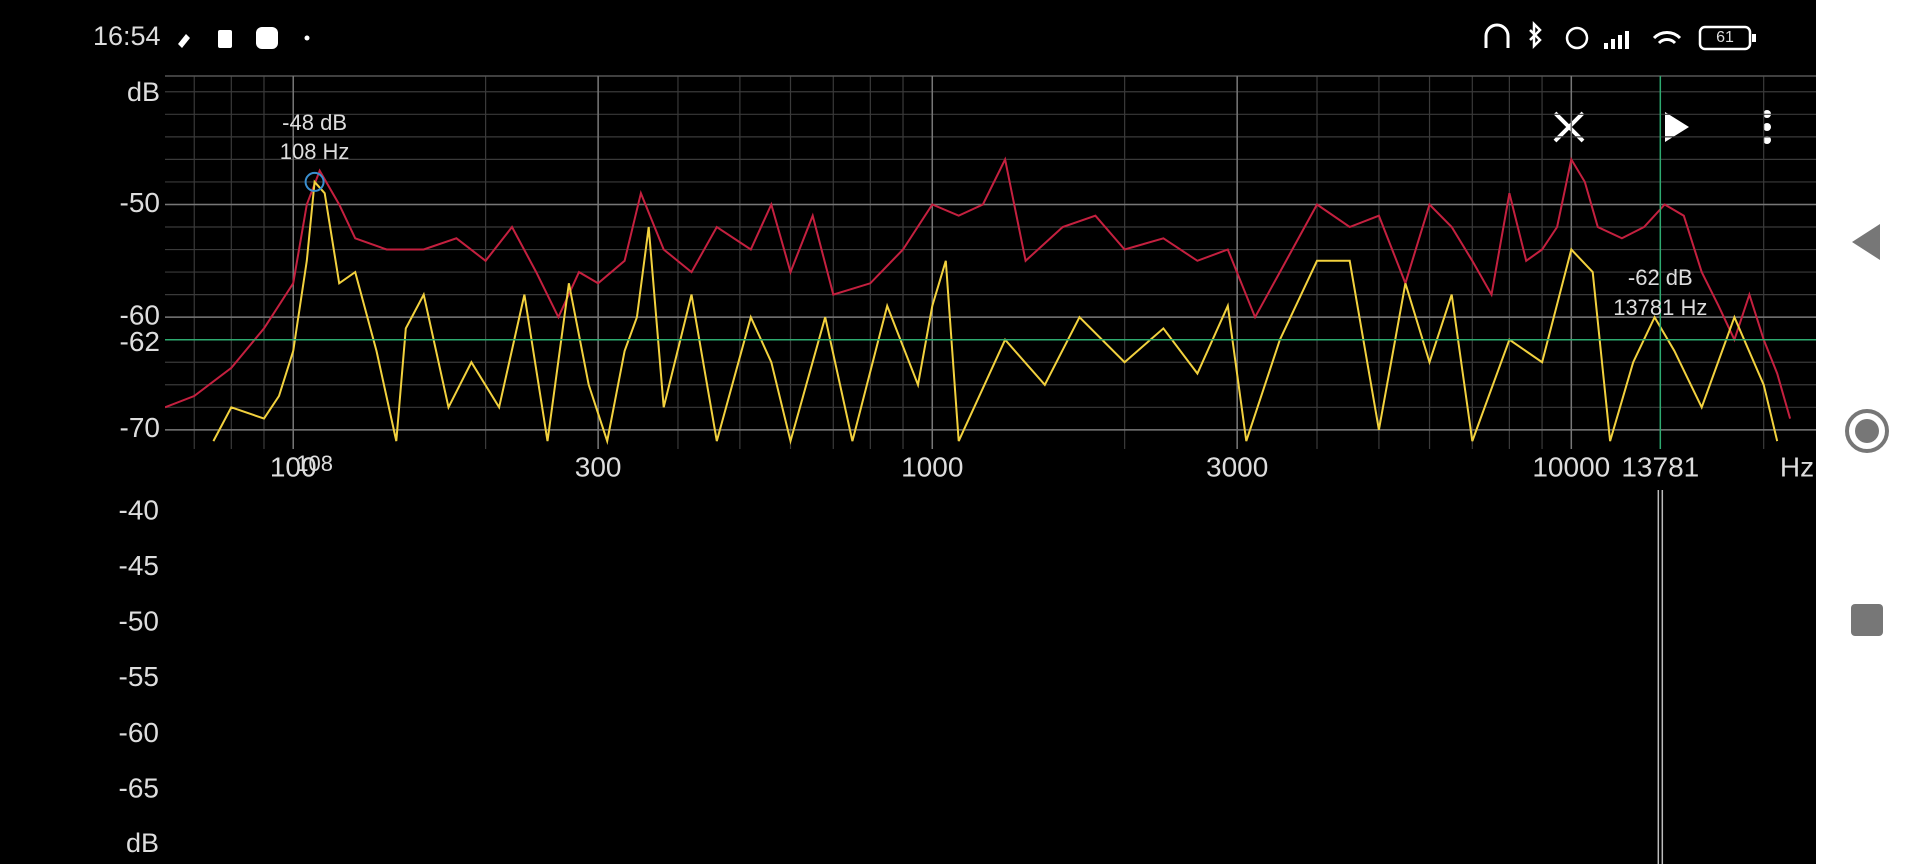  Describe the element at coordinates (139, 676) in the screenshot. I see `colorbar-label: -55` at that location.